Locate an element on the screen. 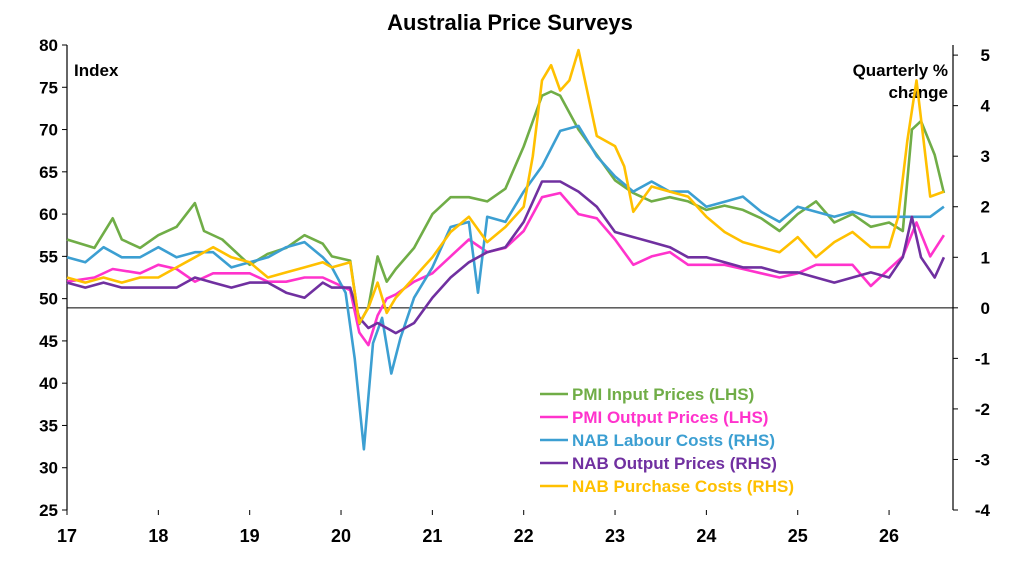  x-tick-label: 25 is located at coordinates (798, 536).